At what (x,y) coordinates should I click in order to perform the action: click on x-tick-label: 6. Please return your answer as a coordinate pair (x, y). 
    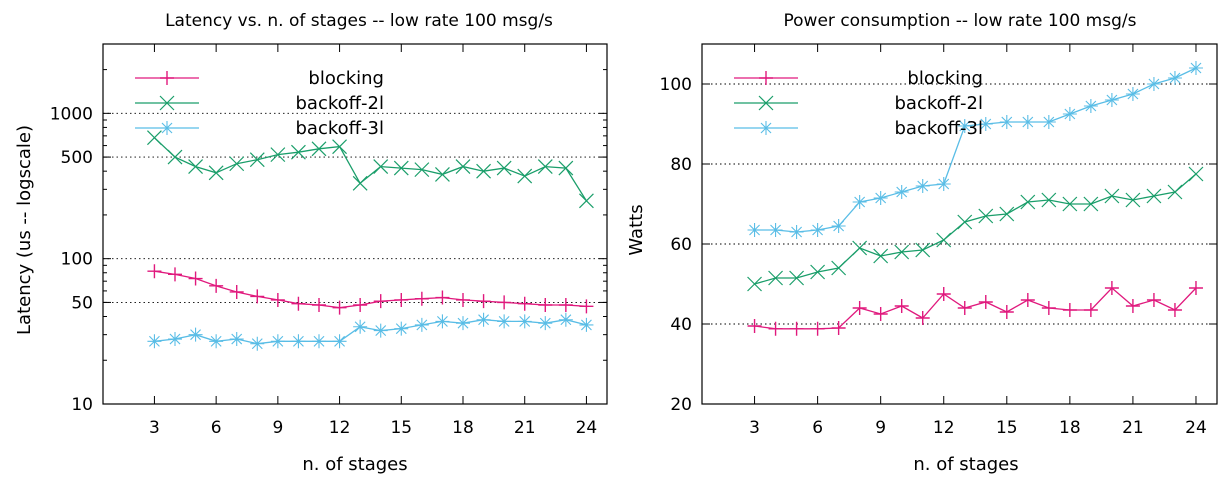
    Looking at the image, I should click on (817, 428).